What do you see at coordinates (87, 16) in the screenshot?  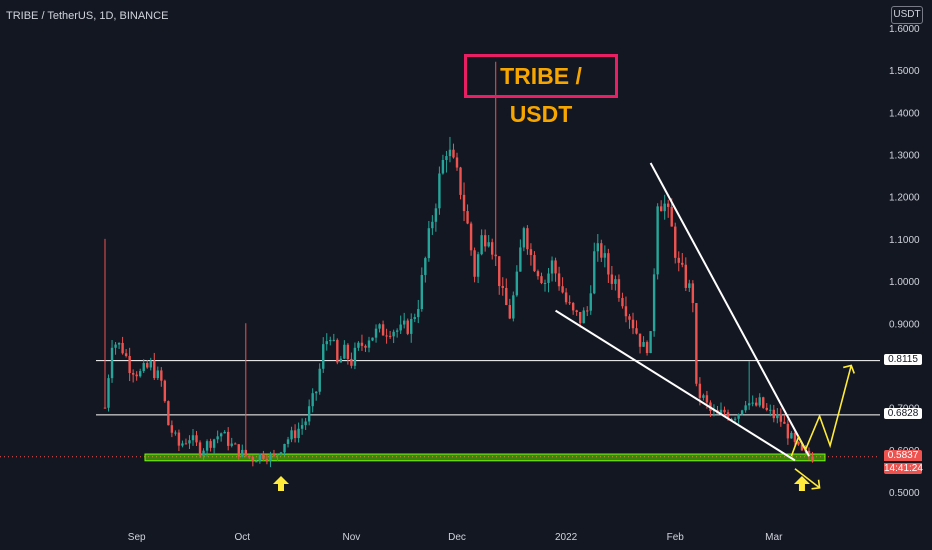 I see `symbol-info: TRIBE / TetherUS, 1D, BINANCE` at bounding box center [87, 16].